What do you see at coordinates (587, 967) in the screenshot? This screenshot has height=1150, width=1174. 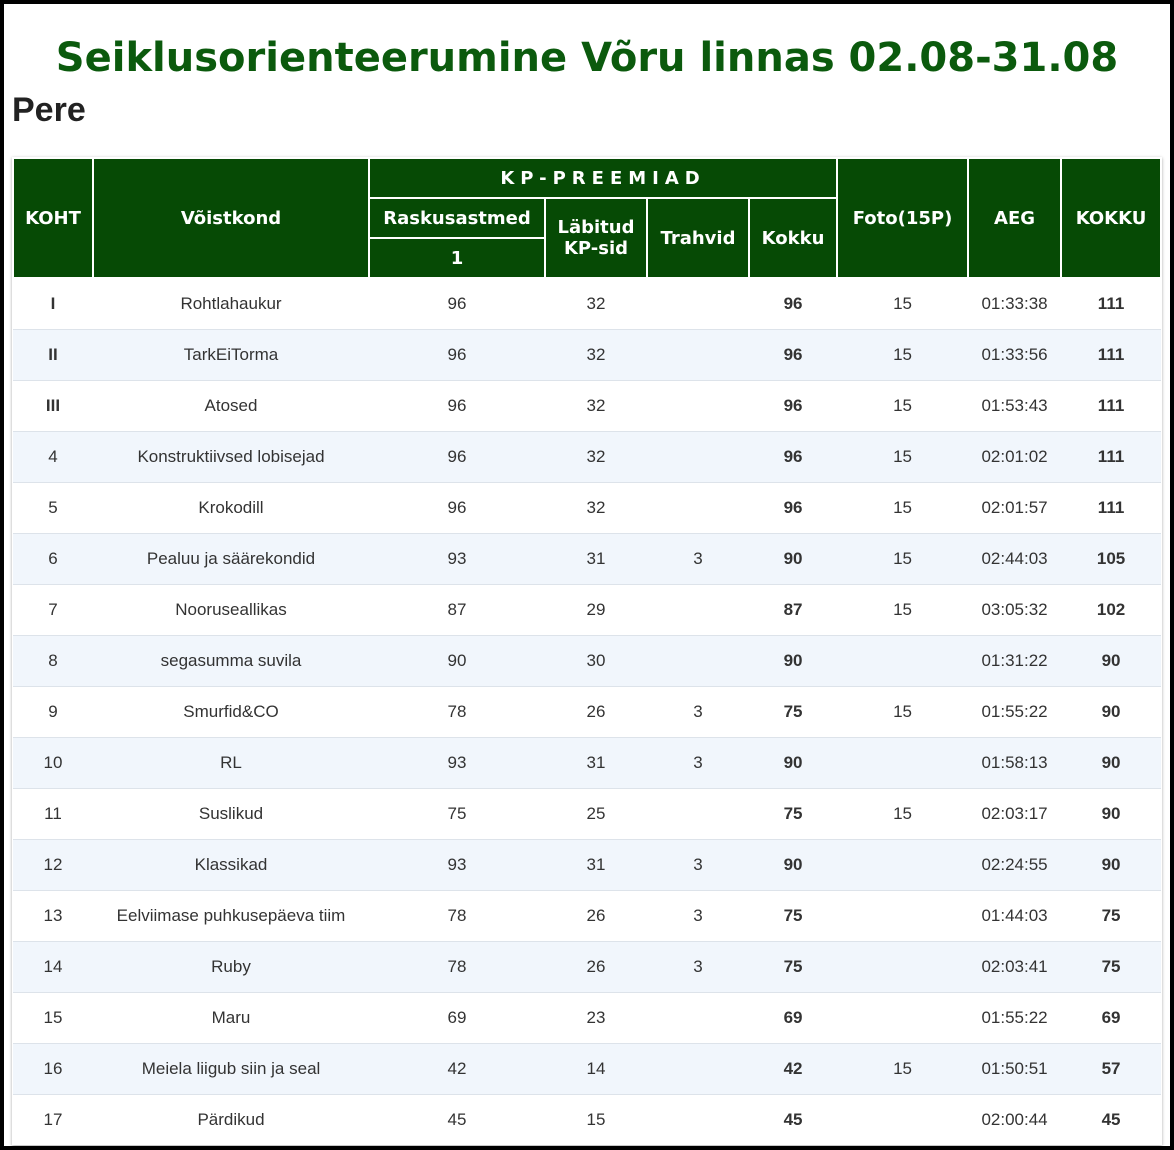 I see `table-row: 14 Ruby 78 26 3 75 02:03:41 75` at bounding box center [587, 967].